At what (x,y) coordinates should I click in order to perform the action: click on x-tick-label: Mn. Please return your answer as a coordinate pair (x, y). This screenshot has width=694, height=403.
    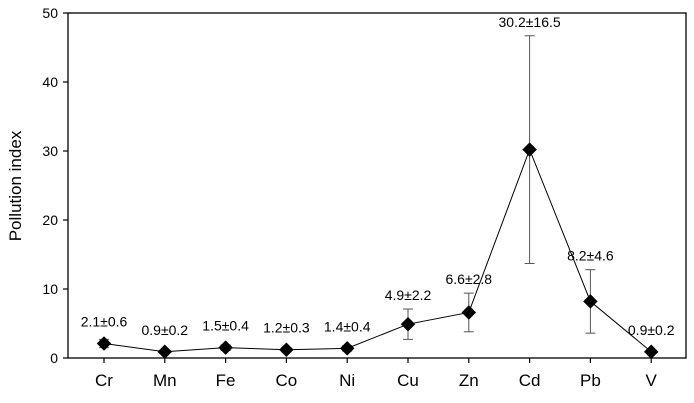
    Looking at the image, I should click on (165, 380).